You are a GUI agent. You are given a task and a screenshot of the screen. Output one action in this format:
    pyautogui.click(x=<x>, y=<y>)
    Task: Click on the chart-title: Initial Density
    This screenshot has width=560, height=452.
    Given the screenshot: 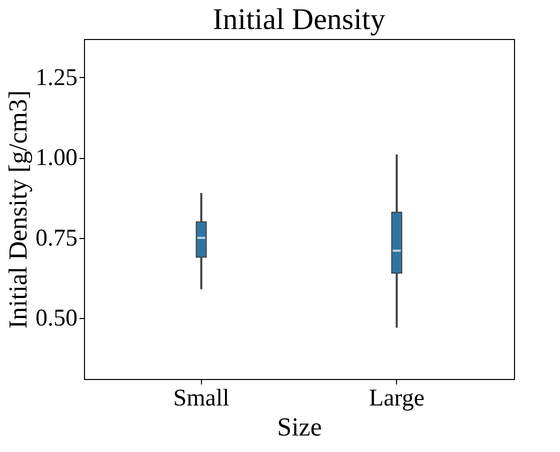 What is the action you would take?
    pyautogui.click(x=299, y=19)
    